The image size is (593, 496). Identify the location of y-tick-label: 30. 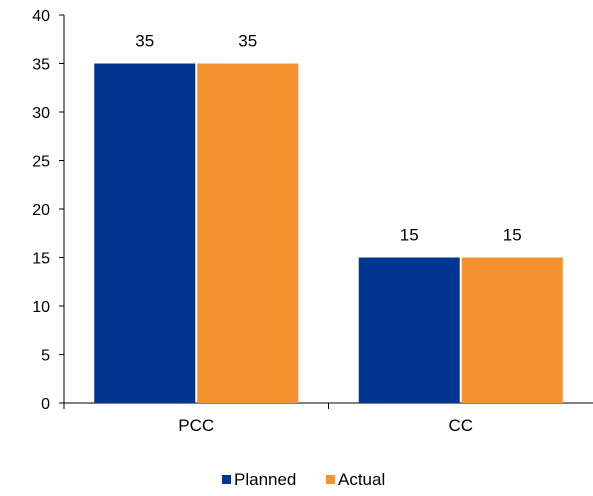
(41, 113).